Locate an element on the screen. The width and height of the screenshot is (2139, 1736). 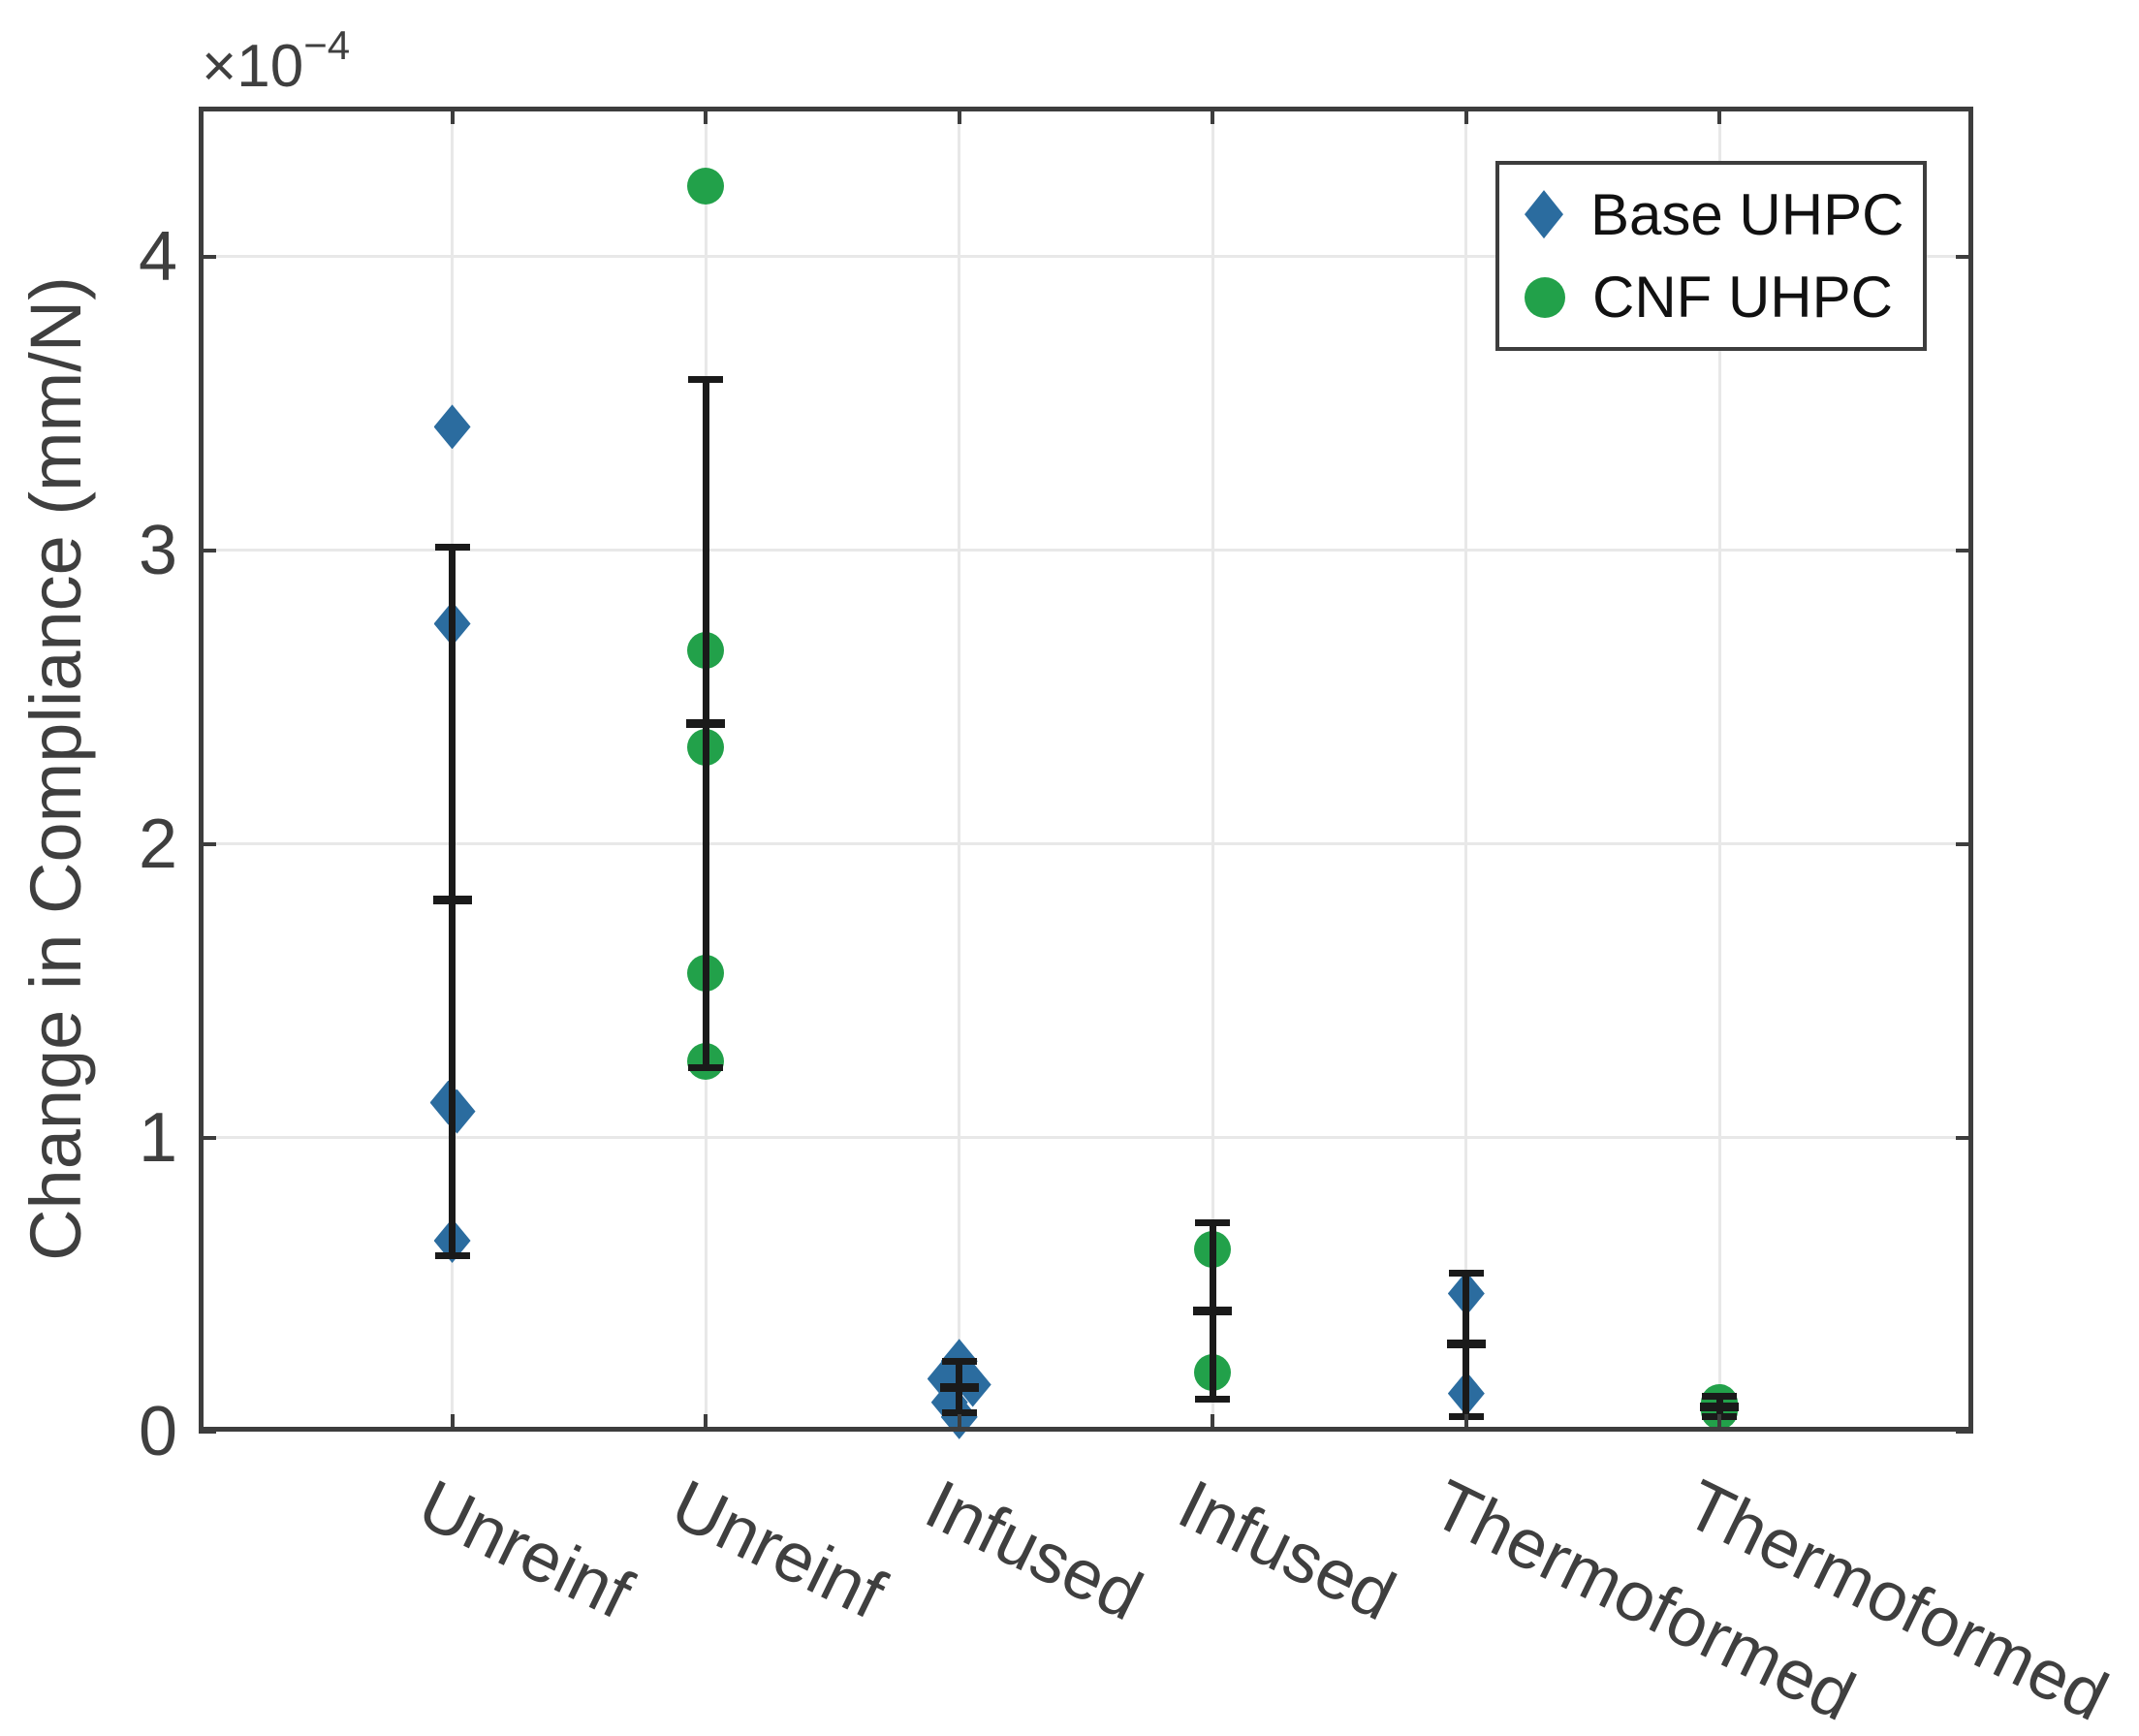
y-tick-label: 4 is located at coordinates (157, 256).